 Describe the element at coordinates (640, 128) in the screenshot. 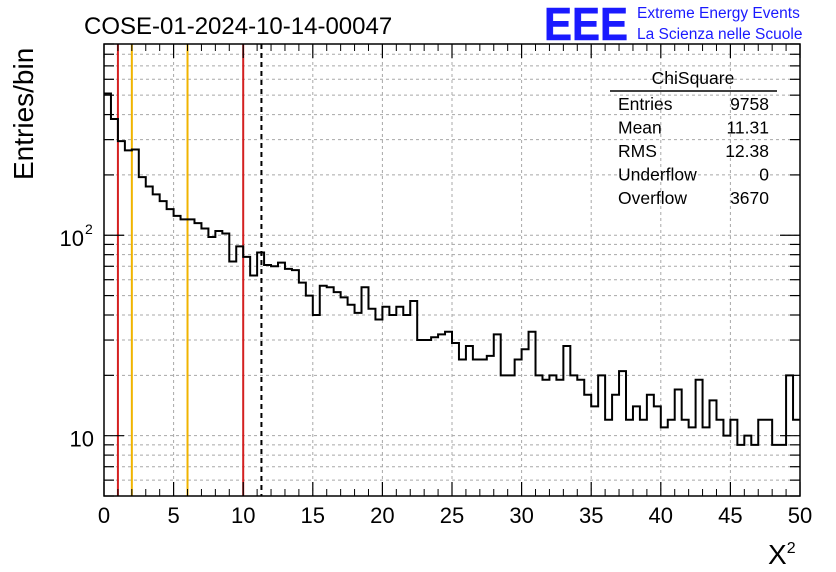

I see `stats-label: Mean` at that location.